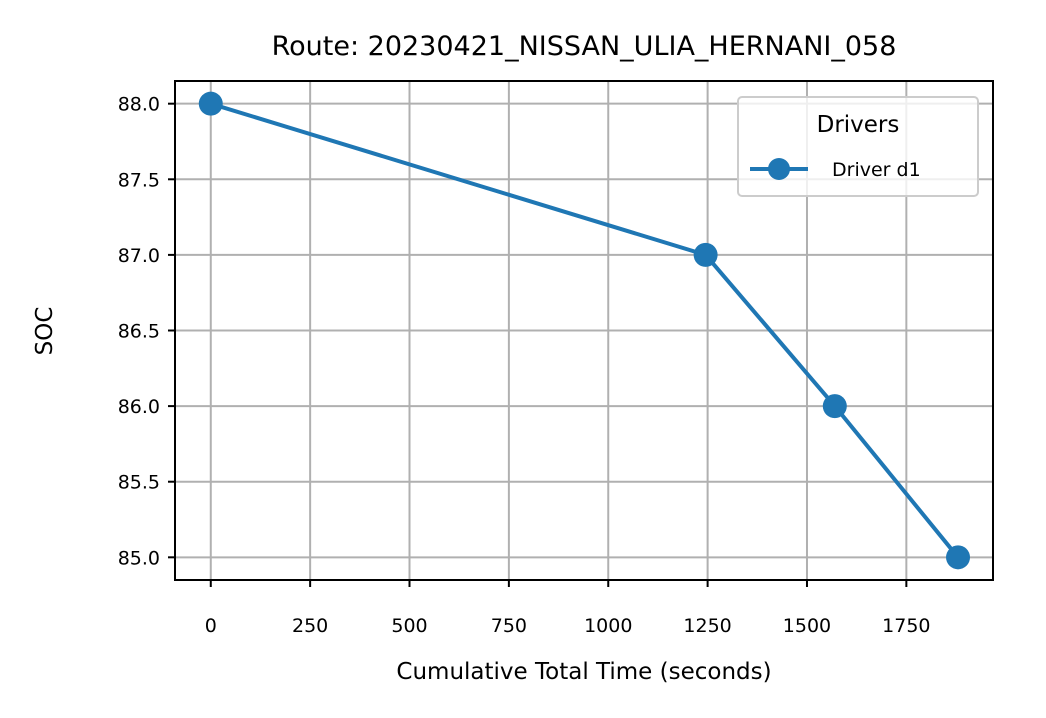 The width and height of the screenshot is (1046, 718). I want to click on x-tick-label: 500, so click(409, 626).